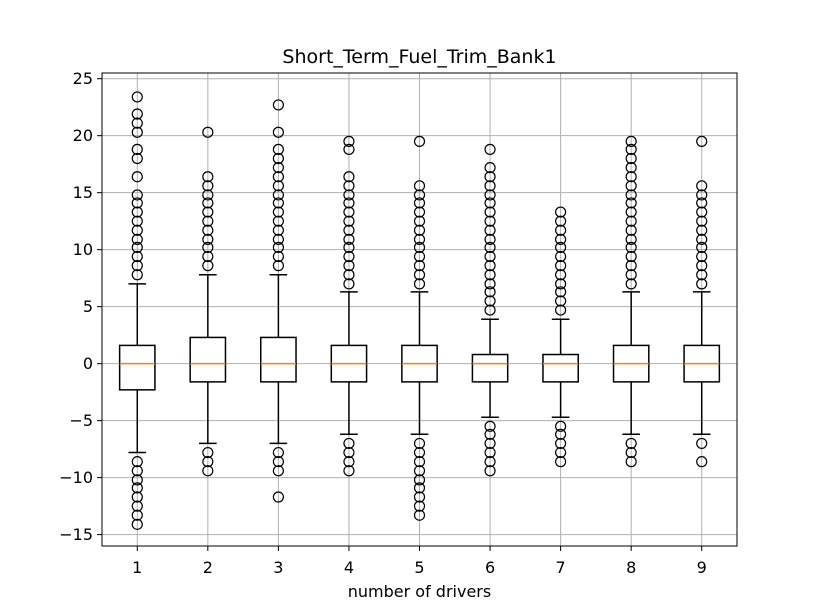 Image resolution: width=819 pixels, height=614 pixels. I want to click on iqr-box, so click(278, 359).